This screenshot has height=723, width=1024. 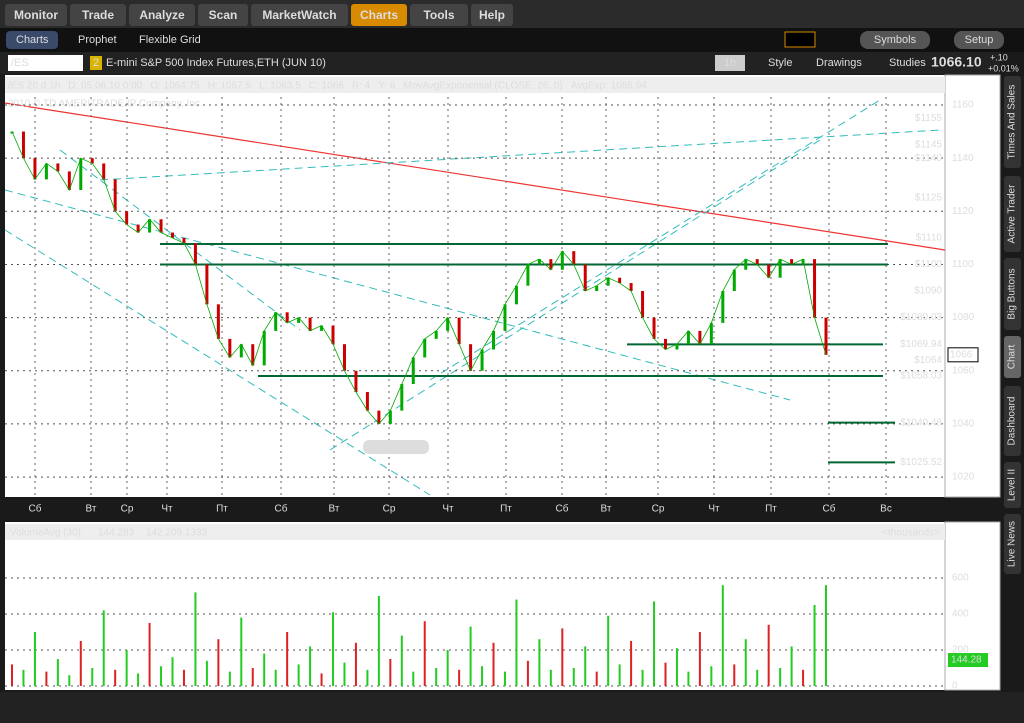 I want to click on last-badge-label: 1066, so click(x=961, y=354).